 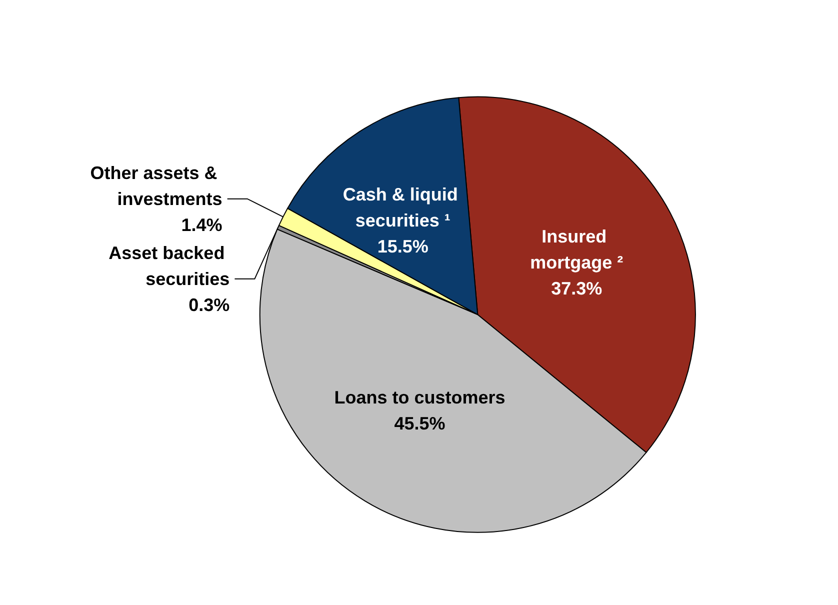 I want to click on slice-label: Asset backed securities, so click(x=169, y=265).